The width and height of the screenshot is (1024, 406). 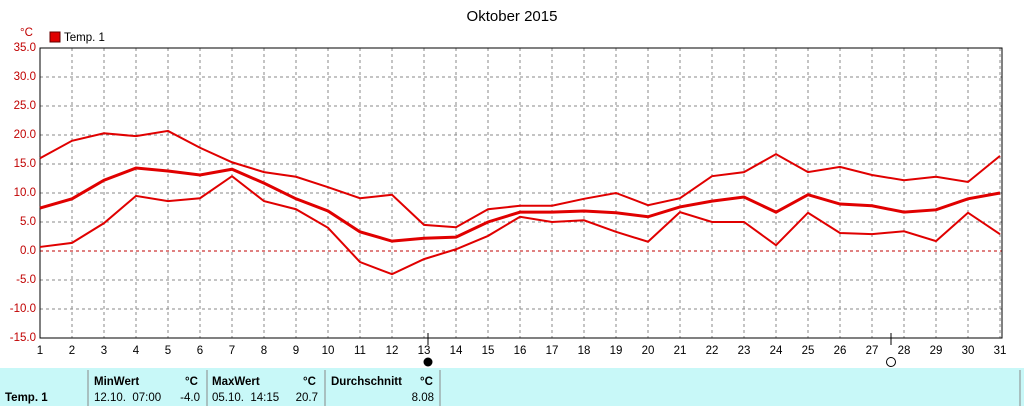 What do you see at coordinates (136, 351) in the screenshot?
I see `x-tick-label: 4` at bounding box center [136, 351].